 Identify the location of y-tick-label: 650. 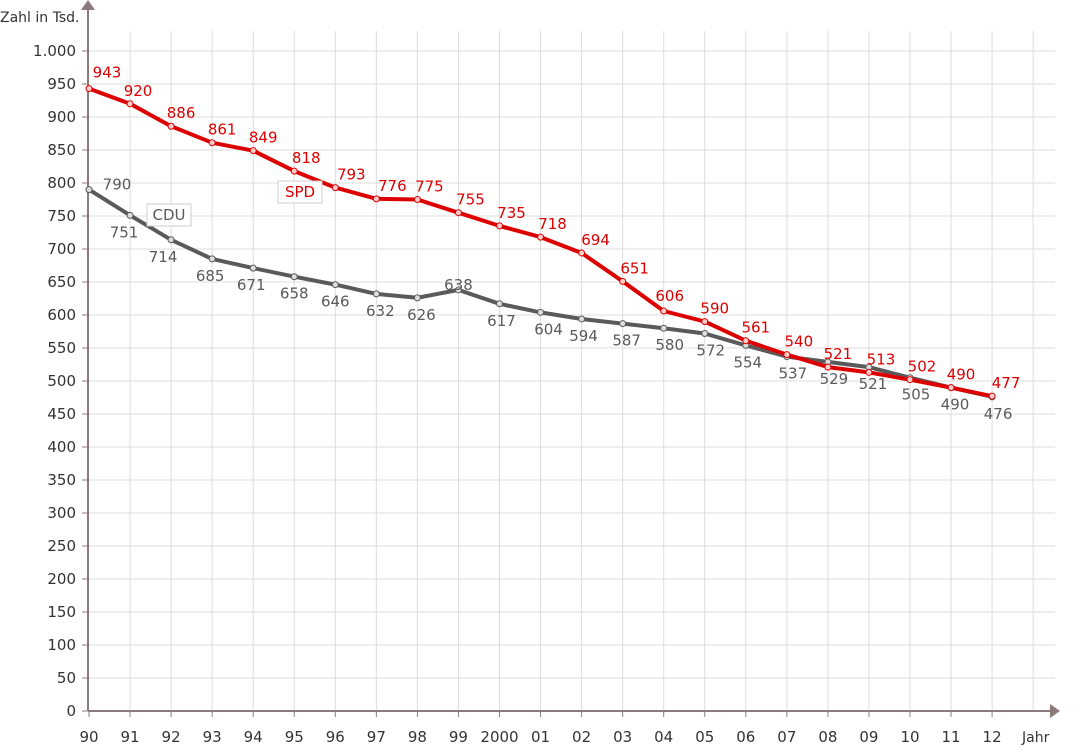
(61, 282).